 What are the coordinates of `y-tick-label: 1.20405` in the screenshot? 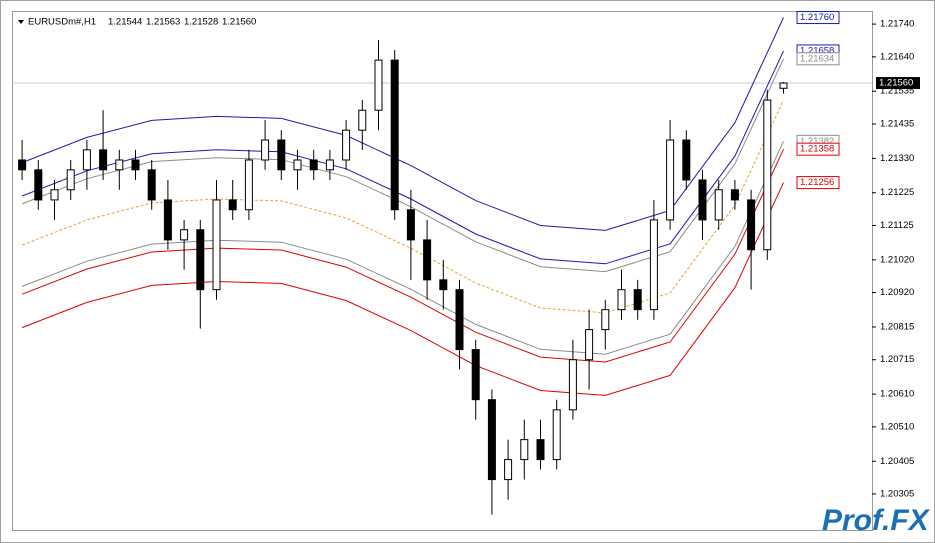 It's located at (897, 461).